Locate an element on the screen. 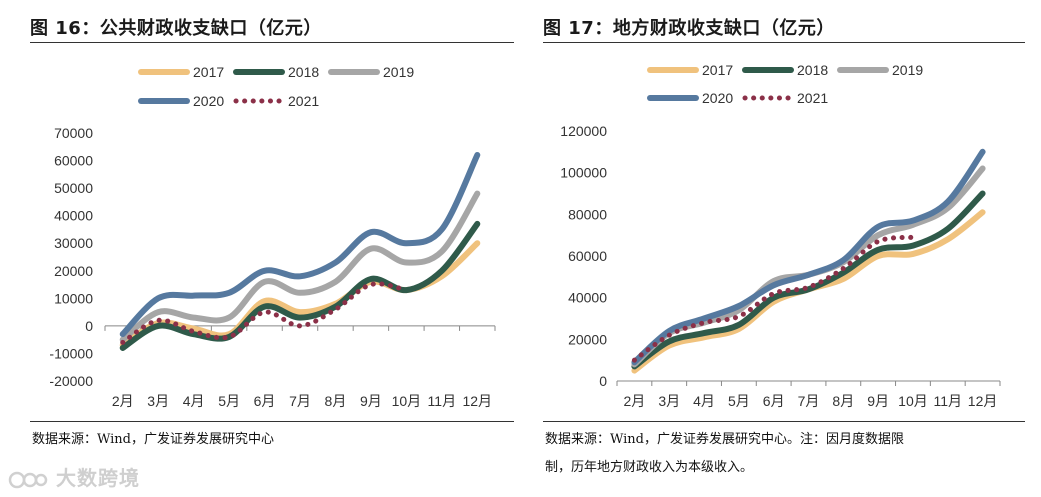 The width and height of the screenshot is (1041, 497). chart-2-xtick-label: 8月 is located at coordinates (843, 401).